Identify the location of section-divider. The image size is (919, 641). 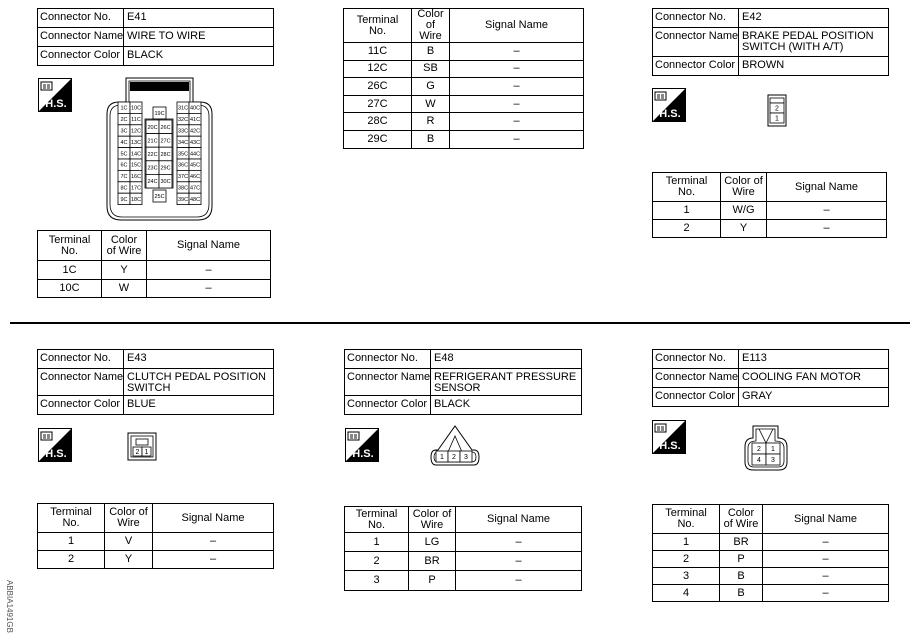
(460, 323).